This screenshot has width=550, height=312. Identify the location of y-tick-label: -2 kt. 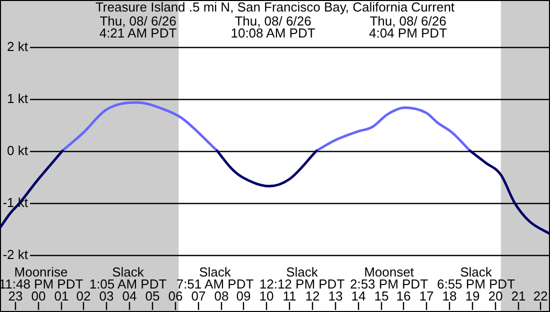
(15, 254).